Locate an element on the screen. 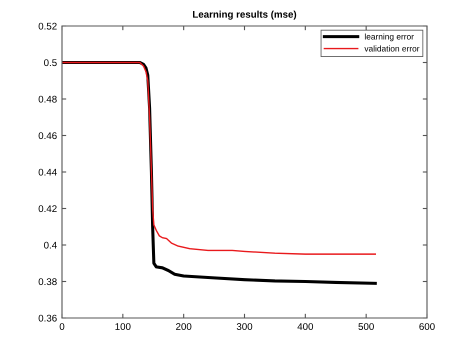  y-tick-label: 0.4 is located at coordinates (50, 245).